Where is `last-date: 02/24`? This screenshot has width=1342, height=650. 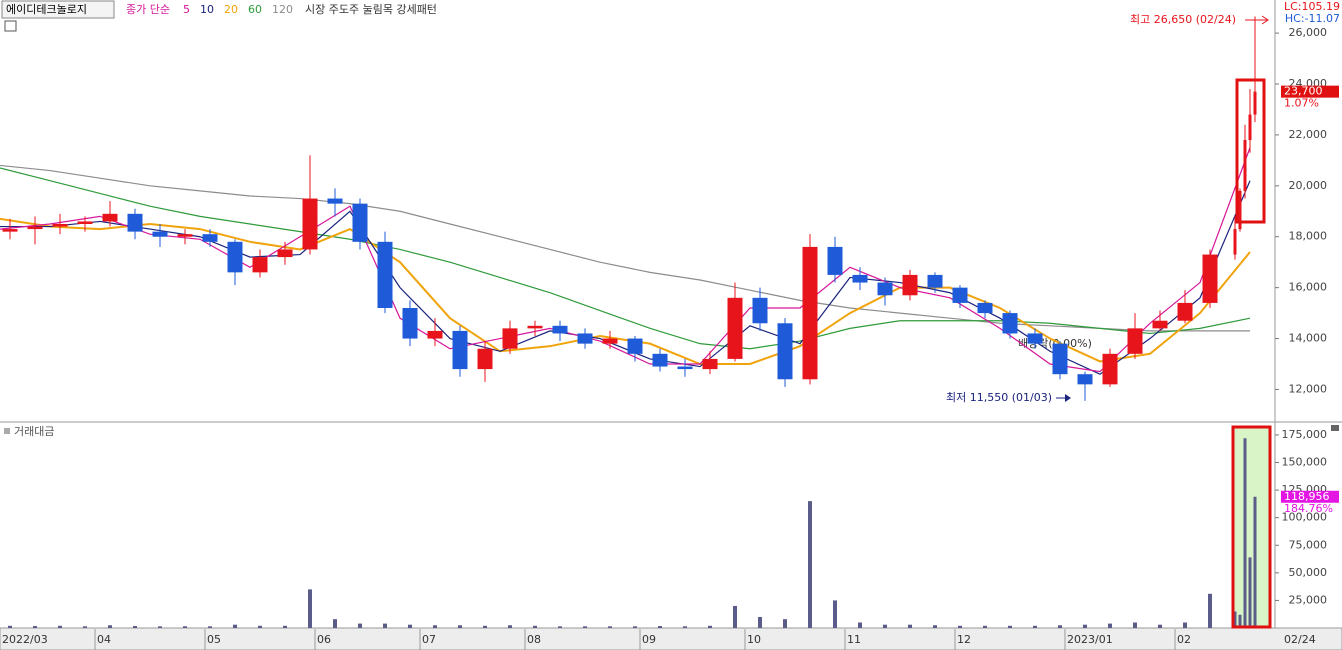
last-date: 02/24 is located at coordinates (1300, 639).